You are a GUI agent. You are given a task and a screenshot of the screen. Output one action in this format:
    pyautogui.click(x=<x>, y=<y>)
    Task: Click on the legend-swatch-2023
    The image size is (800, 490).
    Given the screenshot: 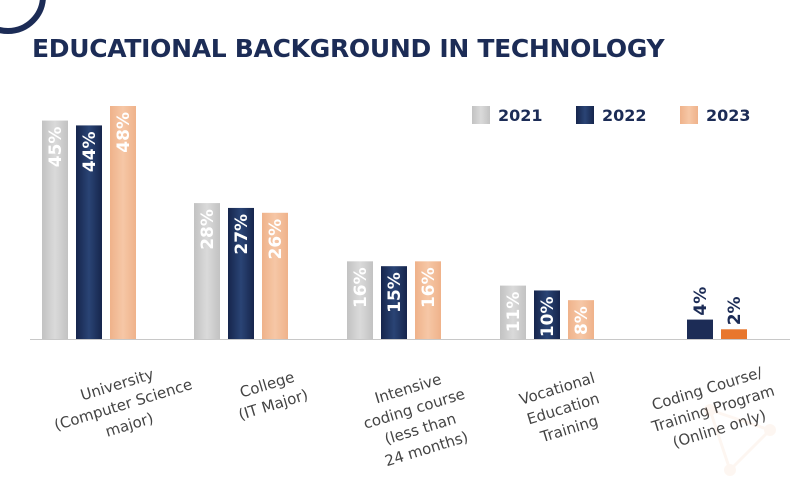 What is the action you would take?
    pyautogui.click(x=689, y=115)
    